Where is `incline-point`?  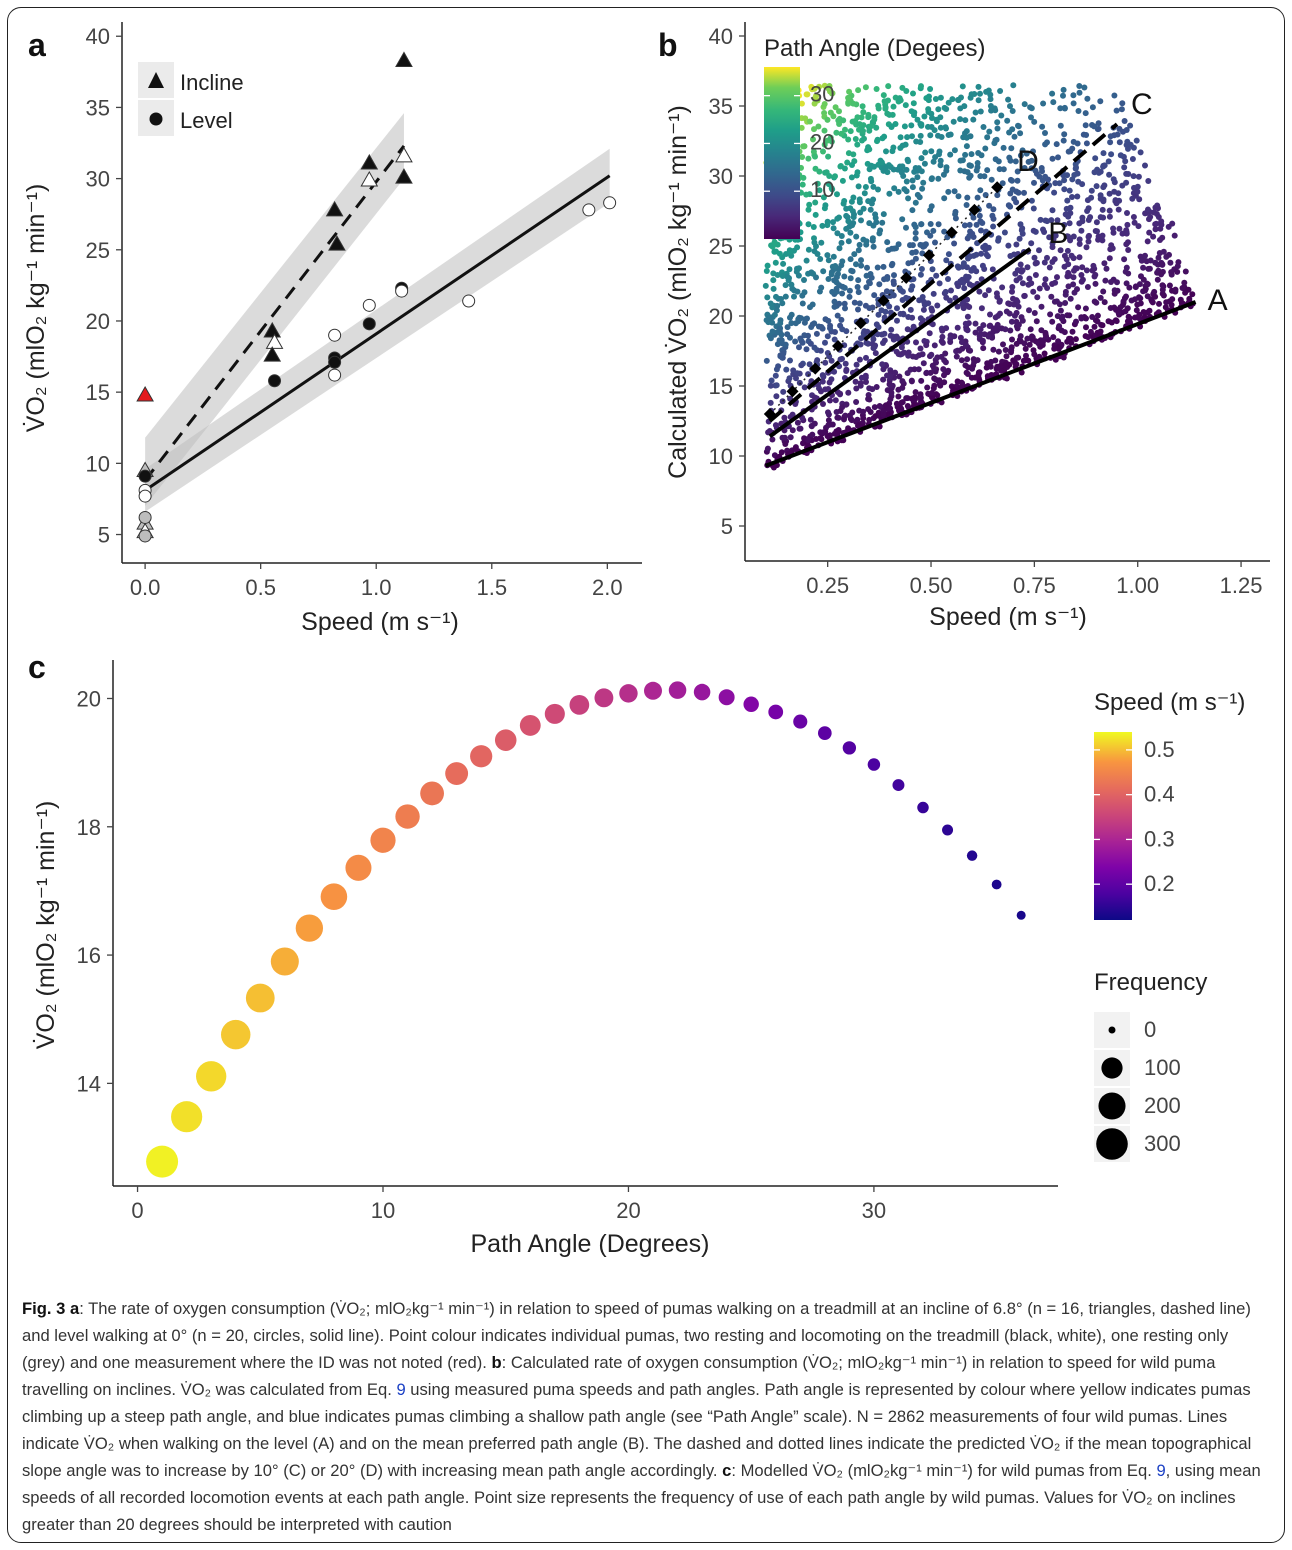 incline-point is located at coordinates (272, 354).